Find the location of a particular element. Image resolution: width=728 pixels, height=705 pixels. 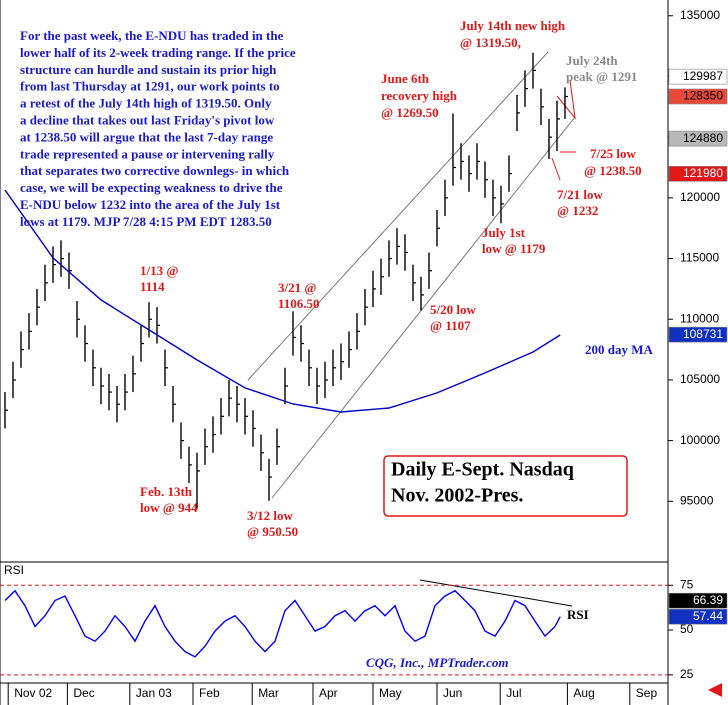

annotation: 200 day MA is located at coordinates (619, 349).